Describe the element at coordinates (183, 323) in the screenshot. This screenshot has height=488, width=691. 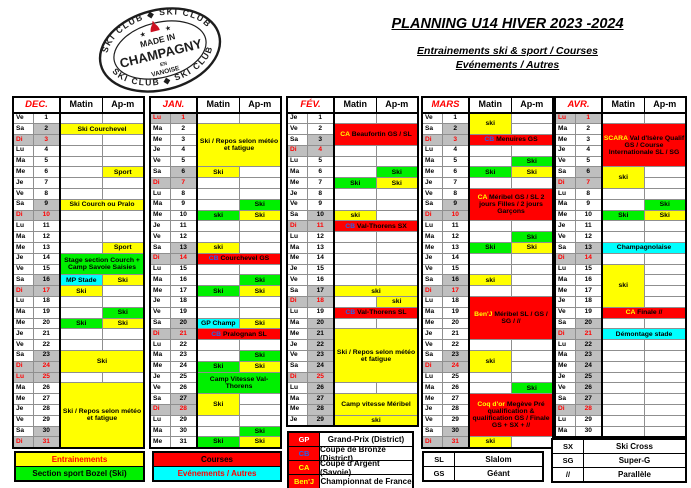
I see `day-number-cell: 20` at that location.